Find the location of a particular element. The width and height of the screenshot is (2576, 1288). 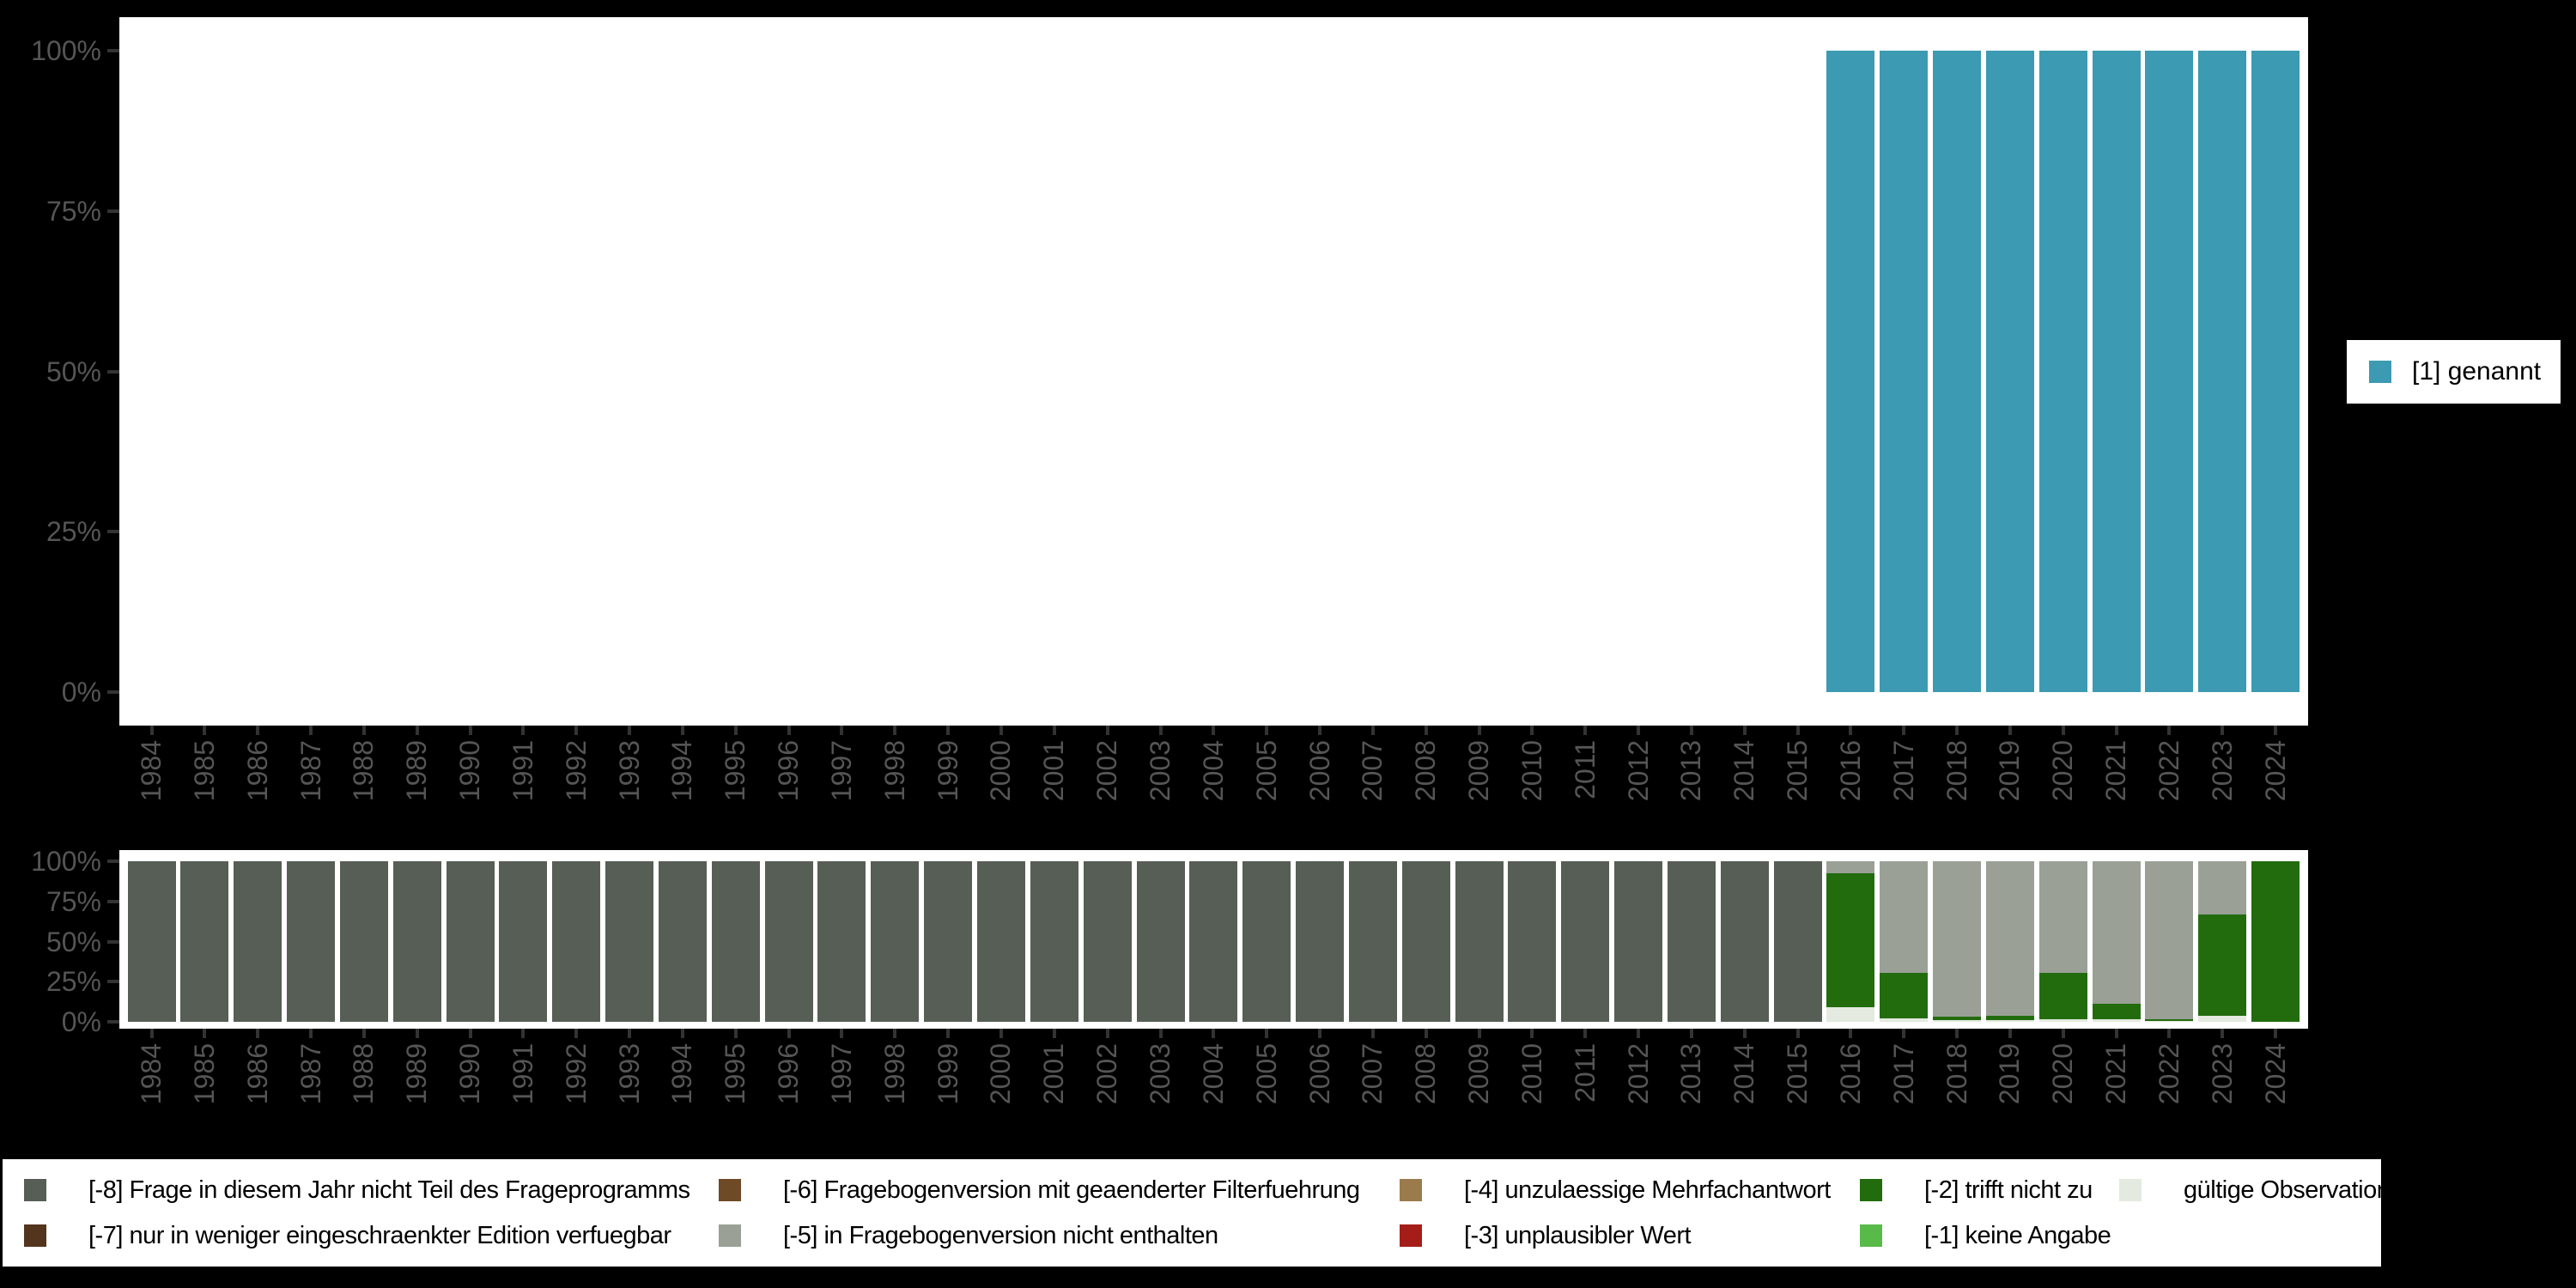

x-tick-1987 is located at coordinates (311, 730).